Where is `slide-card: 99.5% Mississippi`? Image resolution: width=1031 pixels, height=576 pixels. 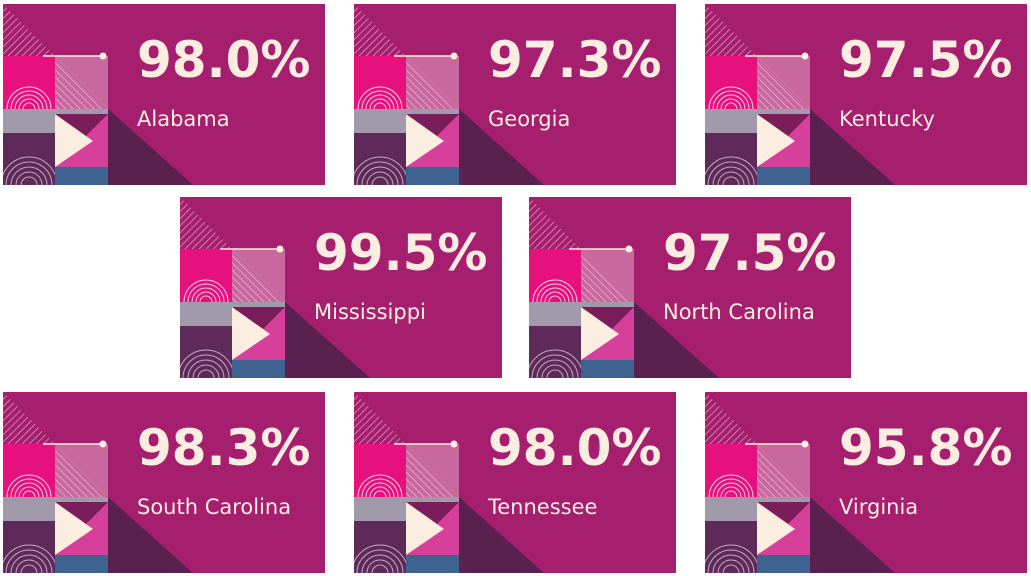
slide-card: 99.5% Mississippi is located at coordinates (340, 301).